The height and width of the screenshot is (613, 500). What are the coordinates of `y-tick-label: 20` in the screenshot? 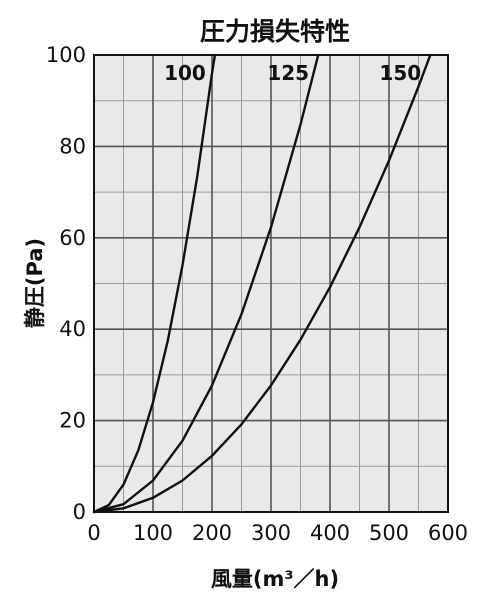 It's located at (72, 421).